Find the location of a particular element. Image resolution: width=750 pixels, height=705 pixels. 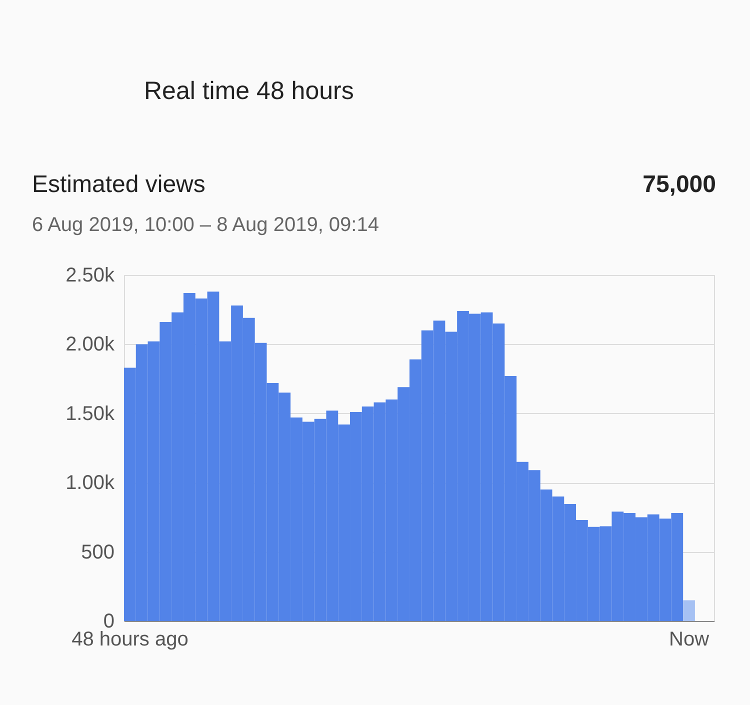

y-tick-label: 2.00k is located at coordinates (91, 345).